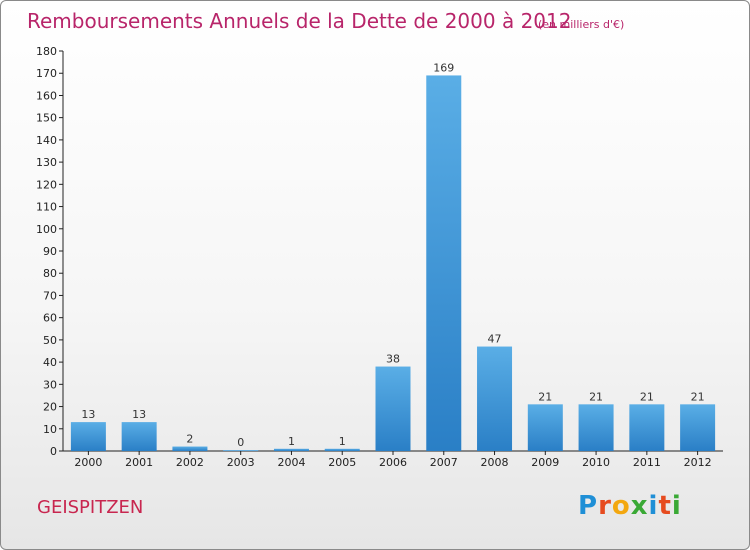 The width and height of the screenshot is (750, 550). What do you see at coordinates (50, 295) in the screenshot?
I see `y-tick-label: 70` at bounding box center [50, 295].